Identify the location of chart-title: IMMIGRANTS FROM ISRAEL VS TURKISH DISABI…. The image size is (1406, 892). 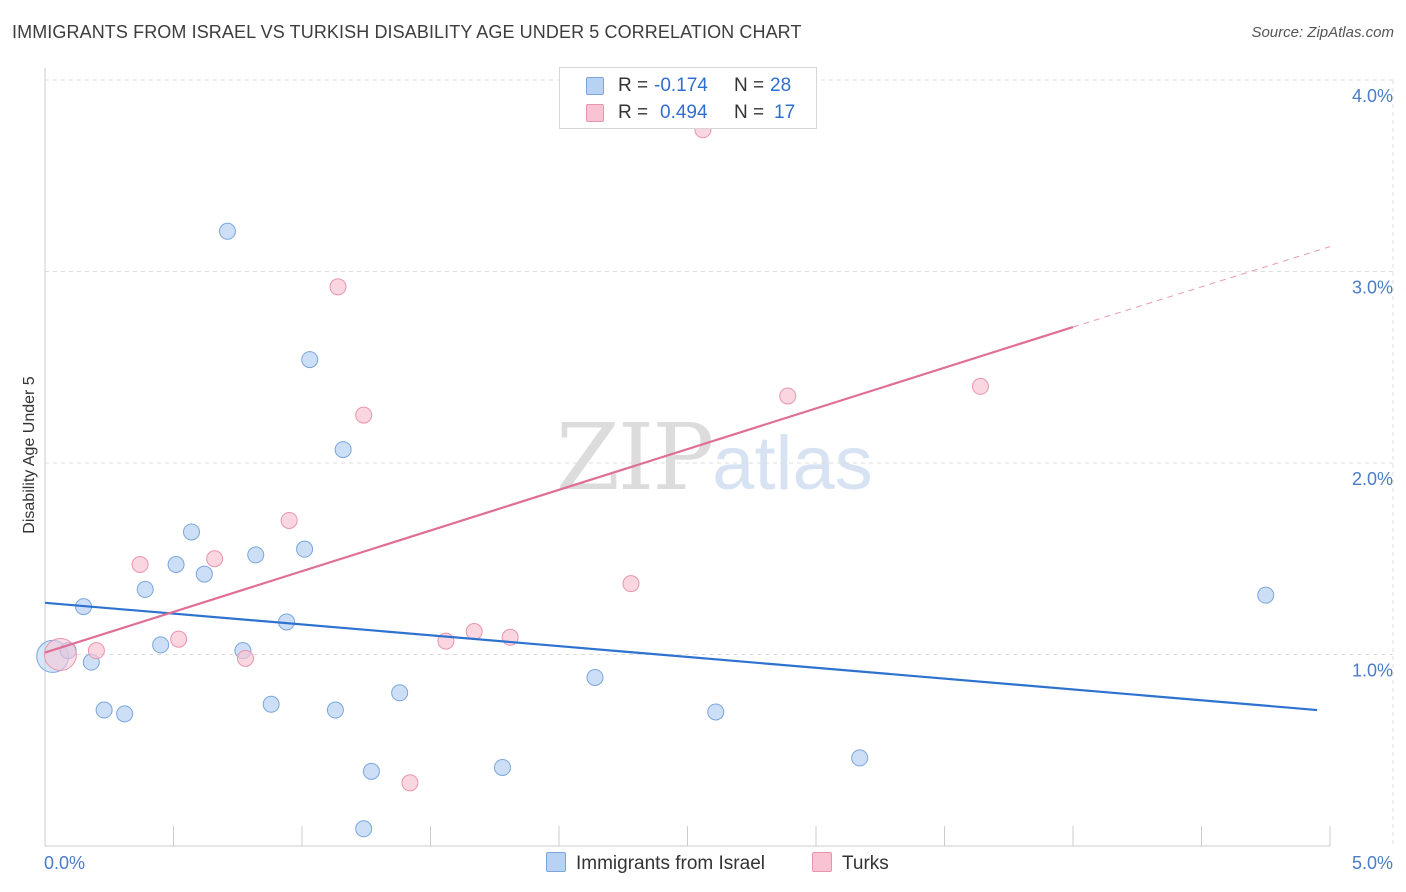
(407, 32).